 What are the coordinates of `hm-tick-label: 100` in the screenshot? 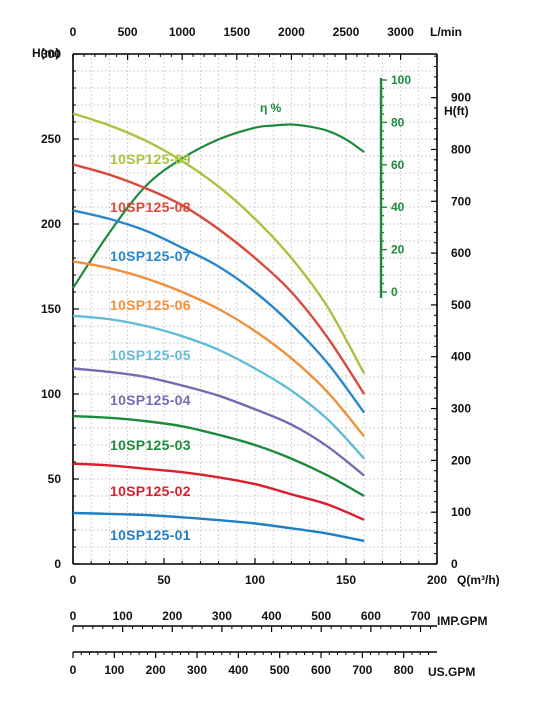 It's located at (51, 394).